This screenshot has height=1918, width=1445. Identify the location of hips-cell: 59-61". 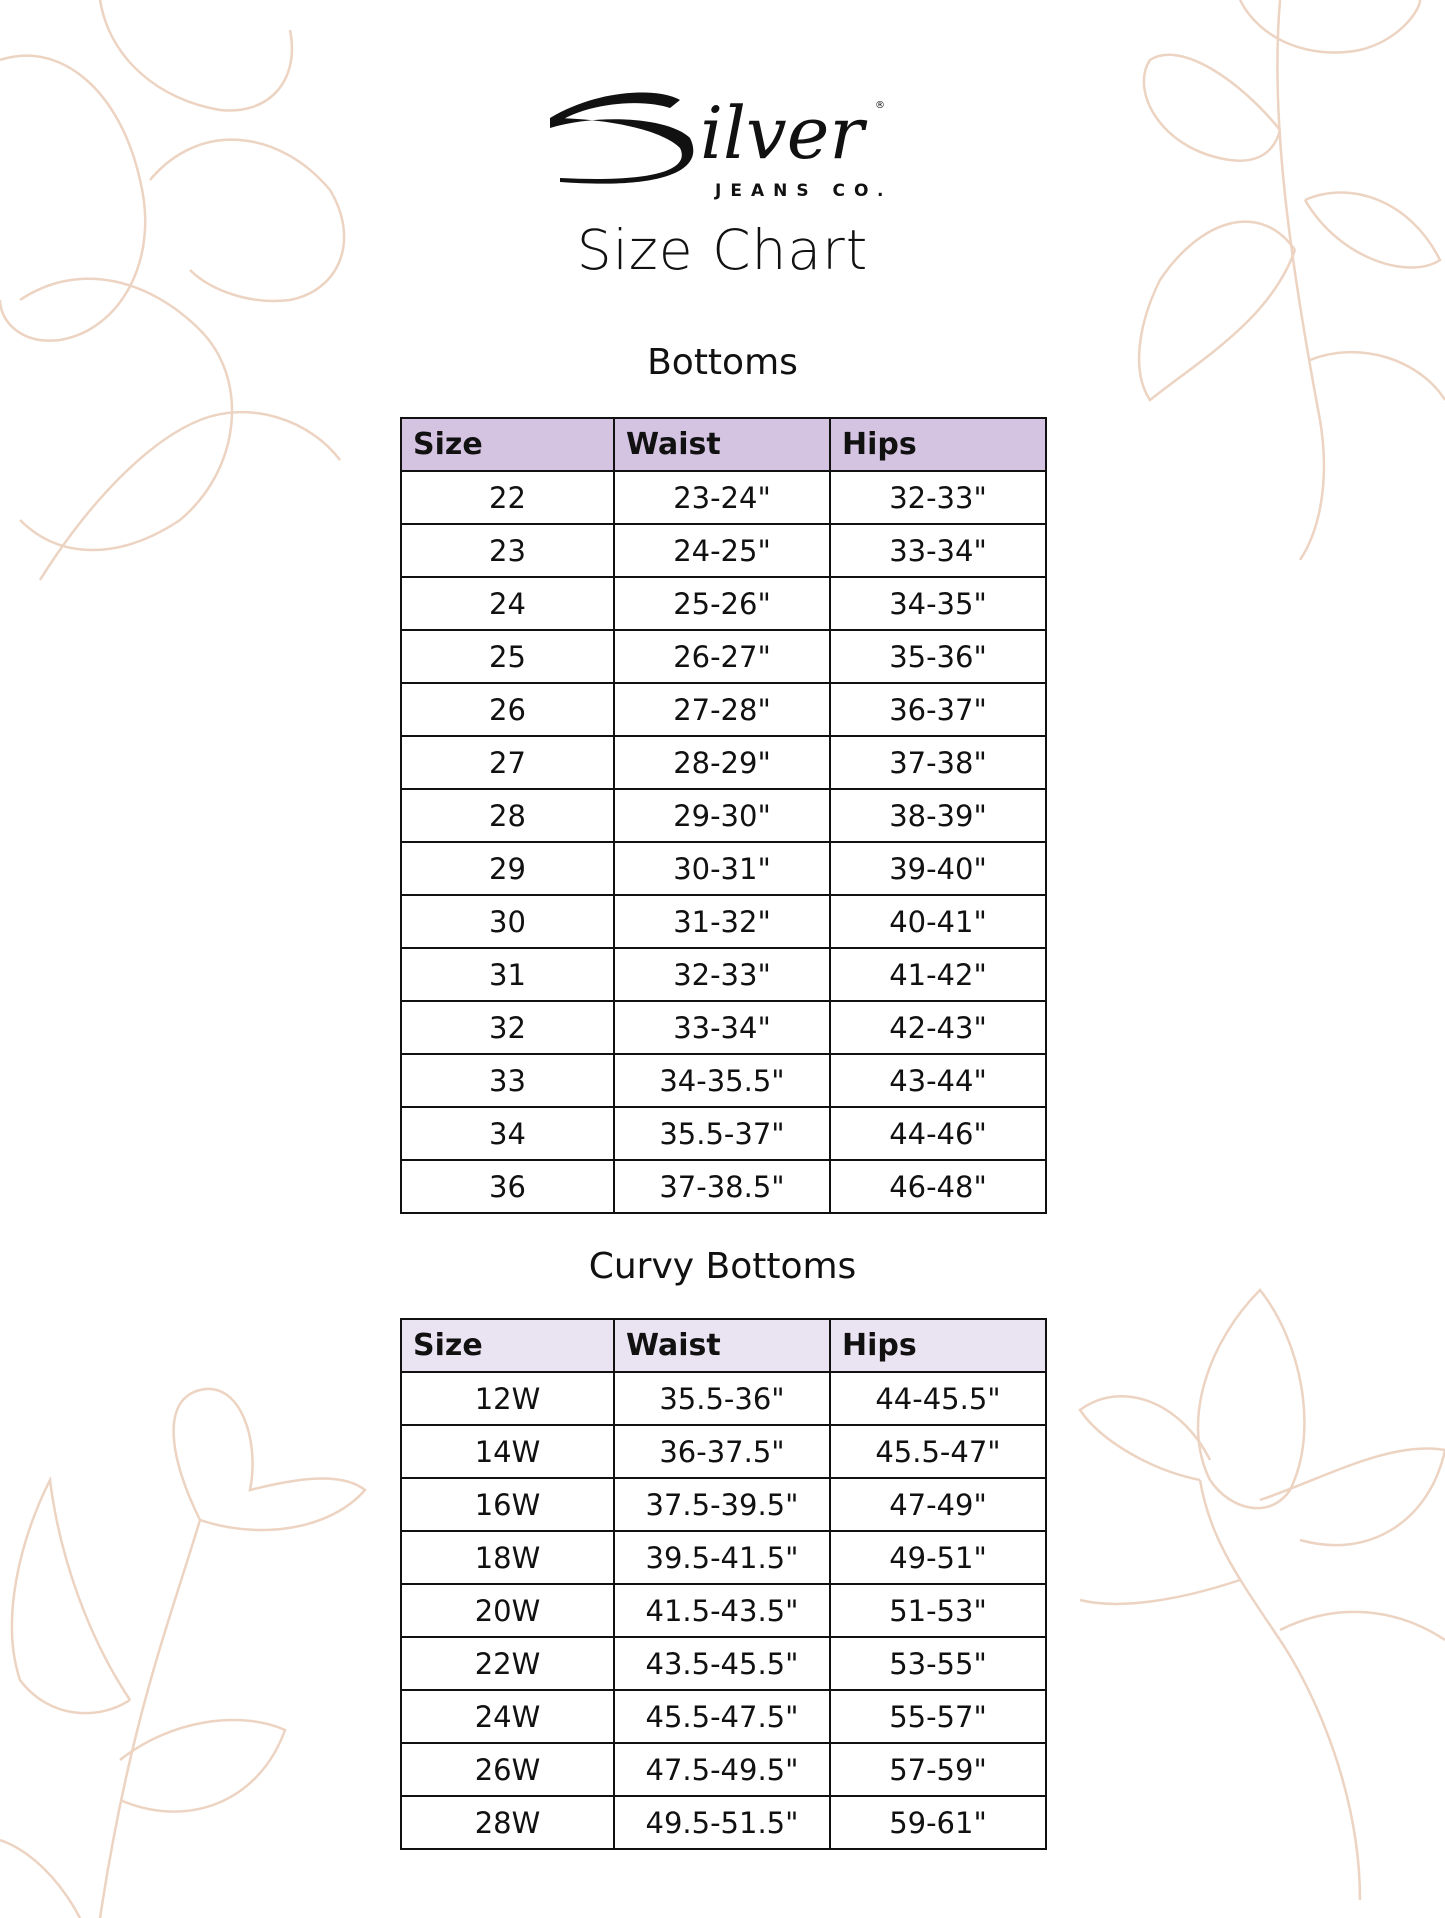
(938, 1822).